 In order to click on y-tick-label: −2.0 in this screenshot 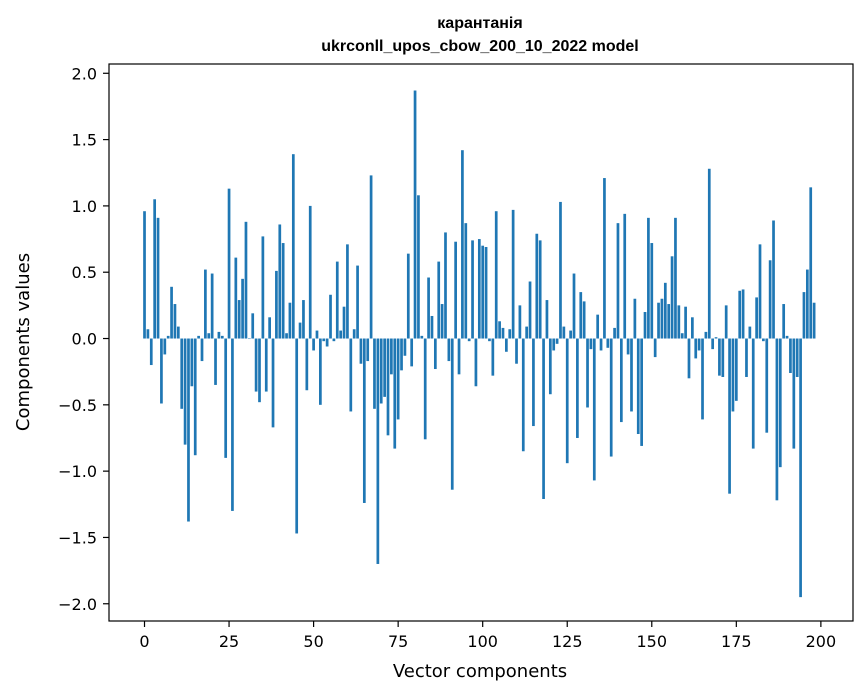, I will do `click(77, 604)`.